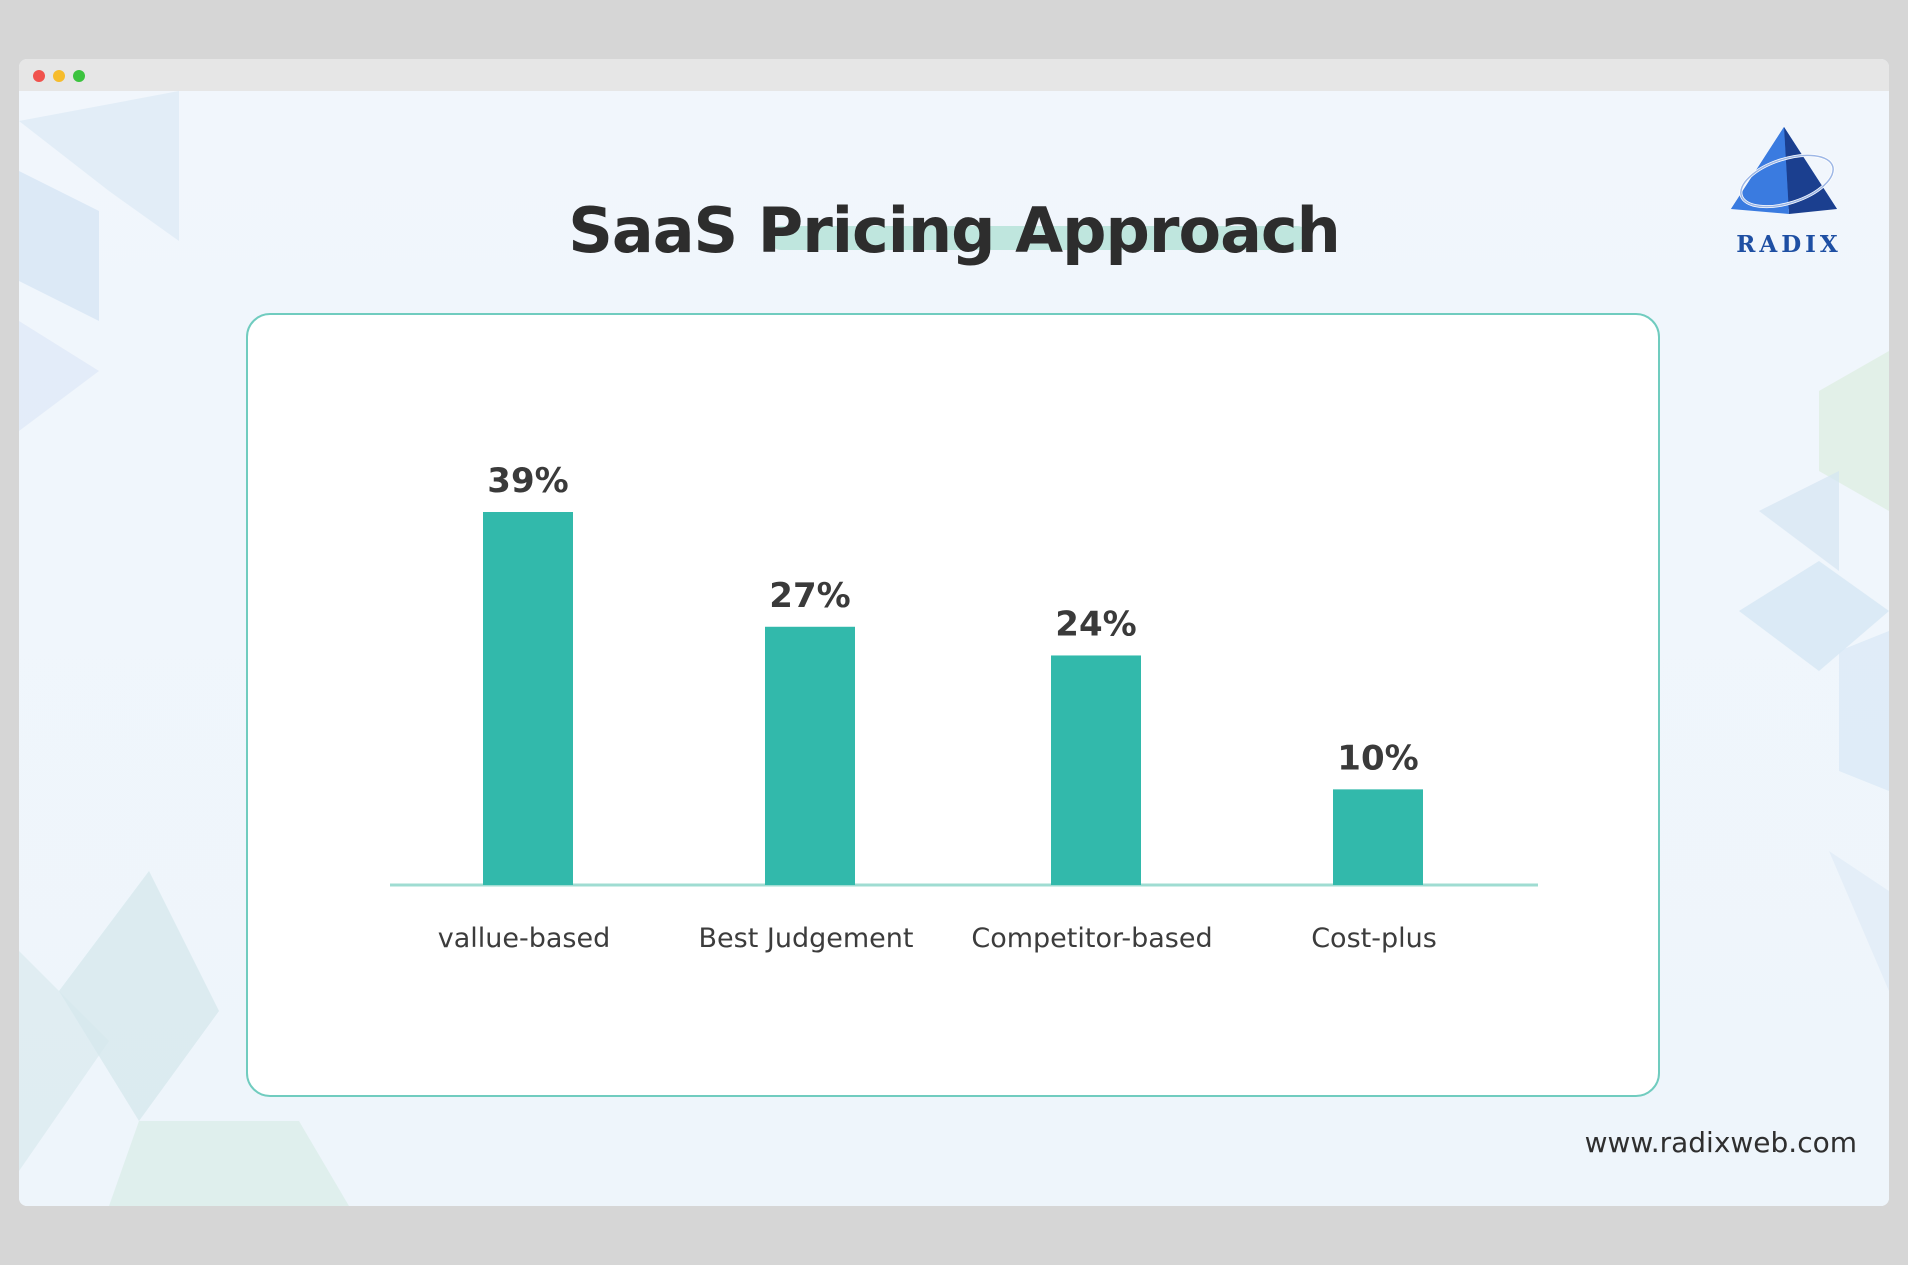 The width and height of the screenshot is (1908, 1265). I want to click on website-url: www.radixweb.com, so click(1720, 1142).